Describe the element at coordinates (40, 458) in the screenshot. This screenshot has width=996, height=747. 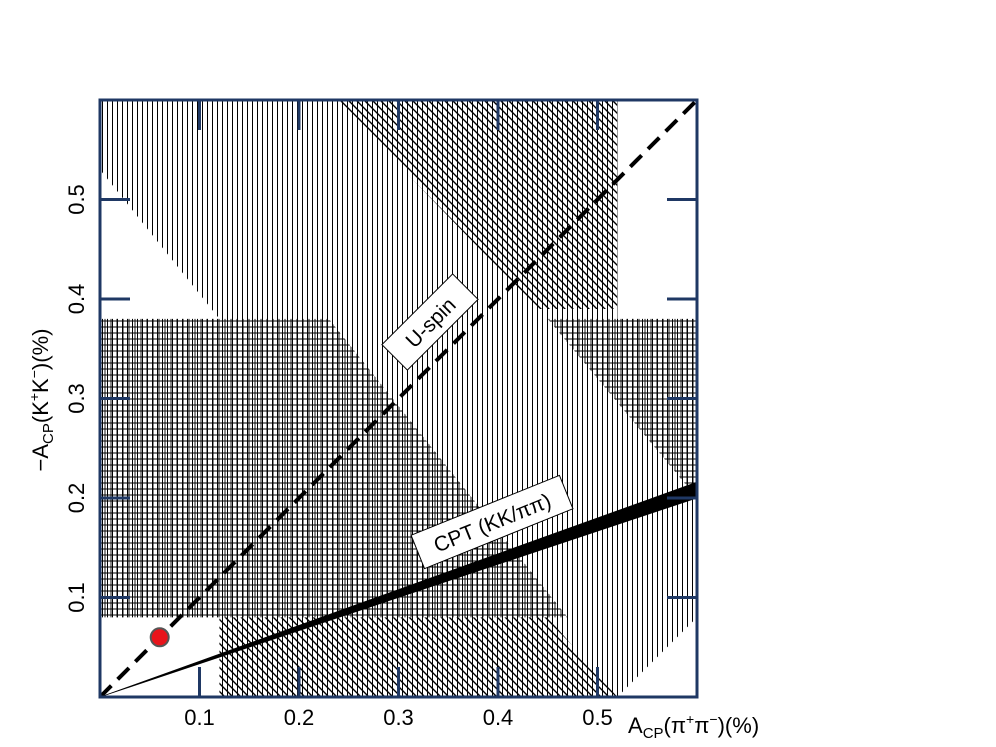
I see `label-part: −A` at that location.